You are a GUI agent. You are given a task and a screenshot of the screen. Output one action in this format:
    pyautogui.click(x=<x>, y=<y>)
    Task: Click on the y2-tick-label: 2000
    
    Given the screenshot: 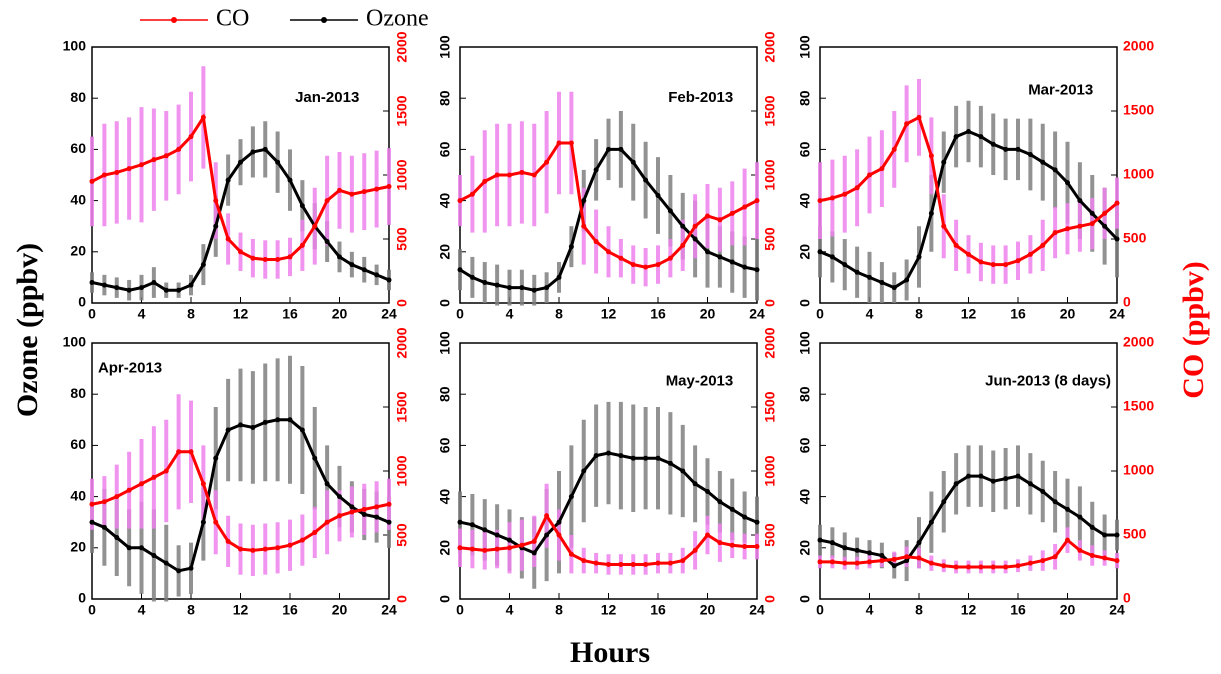 What is the action you would take?
    pyautogui.click(x=1138, y=342)
    